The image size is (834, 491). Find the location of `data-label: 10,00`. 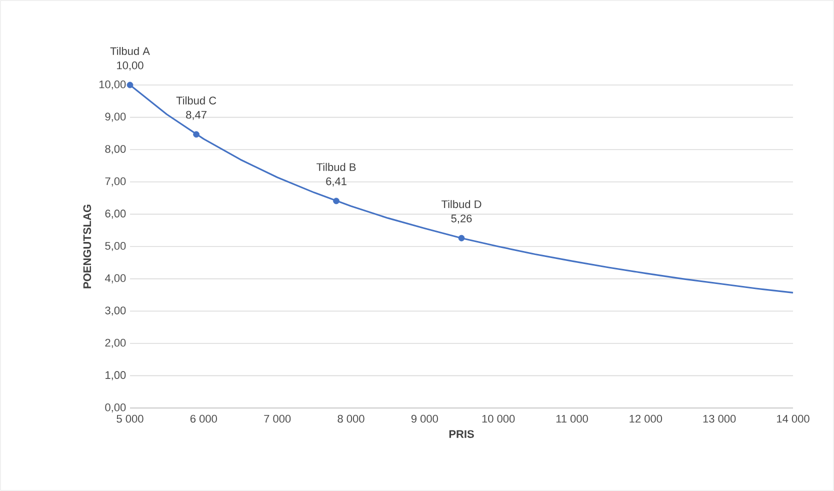

data-label: 10,00 is located at coordinates (130, 66).